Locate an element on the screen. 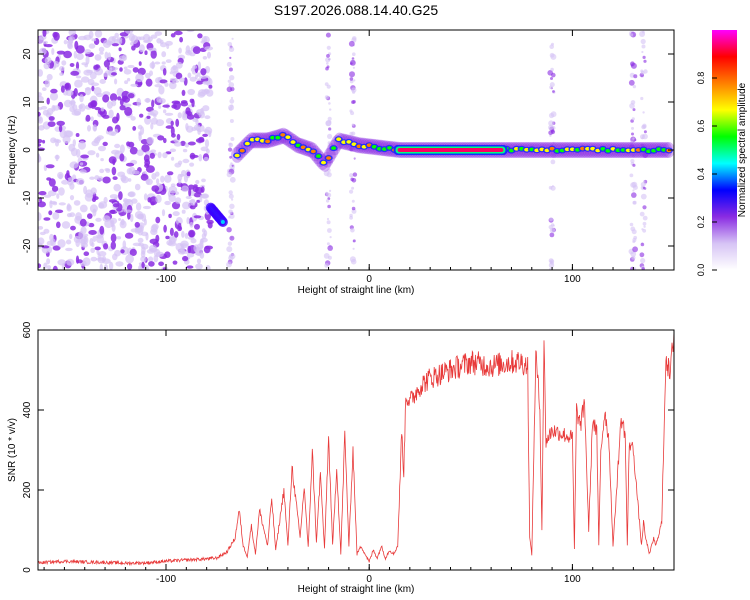 This screenshot has height=600, width=750. y-tick-label: -20 is located at coordinates (27, 245).